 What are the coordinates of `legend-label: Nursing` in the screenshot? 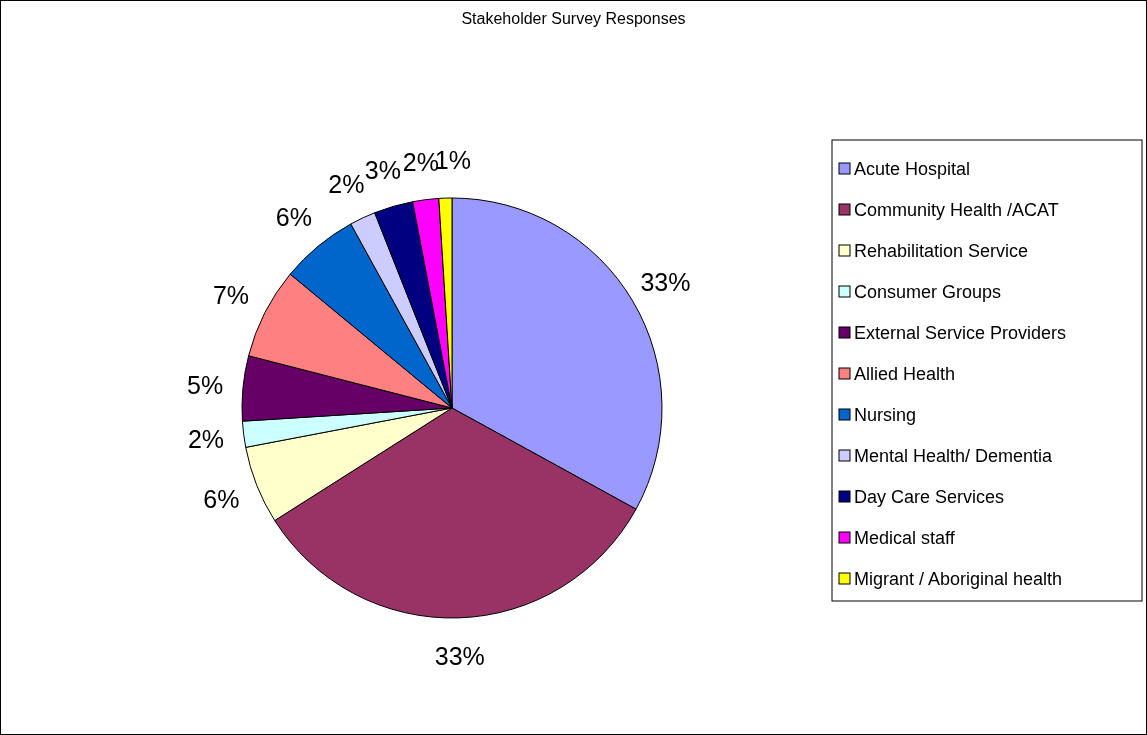 It's located at (885, 415).